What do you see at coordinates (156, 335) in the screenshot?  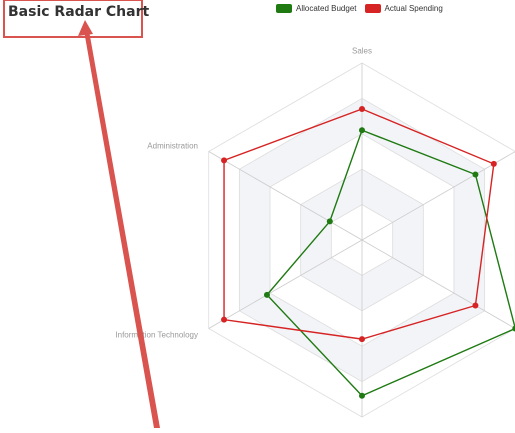 I see `indicator-label-4: Information Technology` at bounding box center [156, 335].